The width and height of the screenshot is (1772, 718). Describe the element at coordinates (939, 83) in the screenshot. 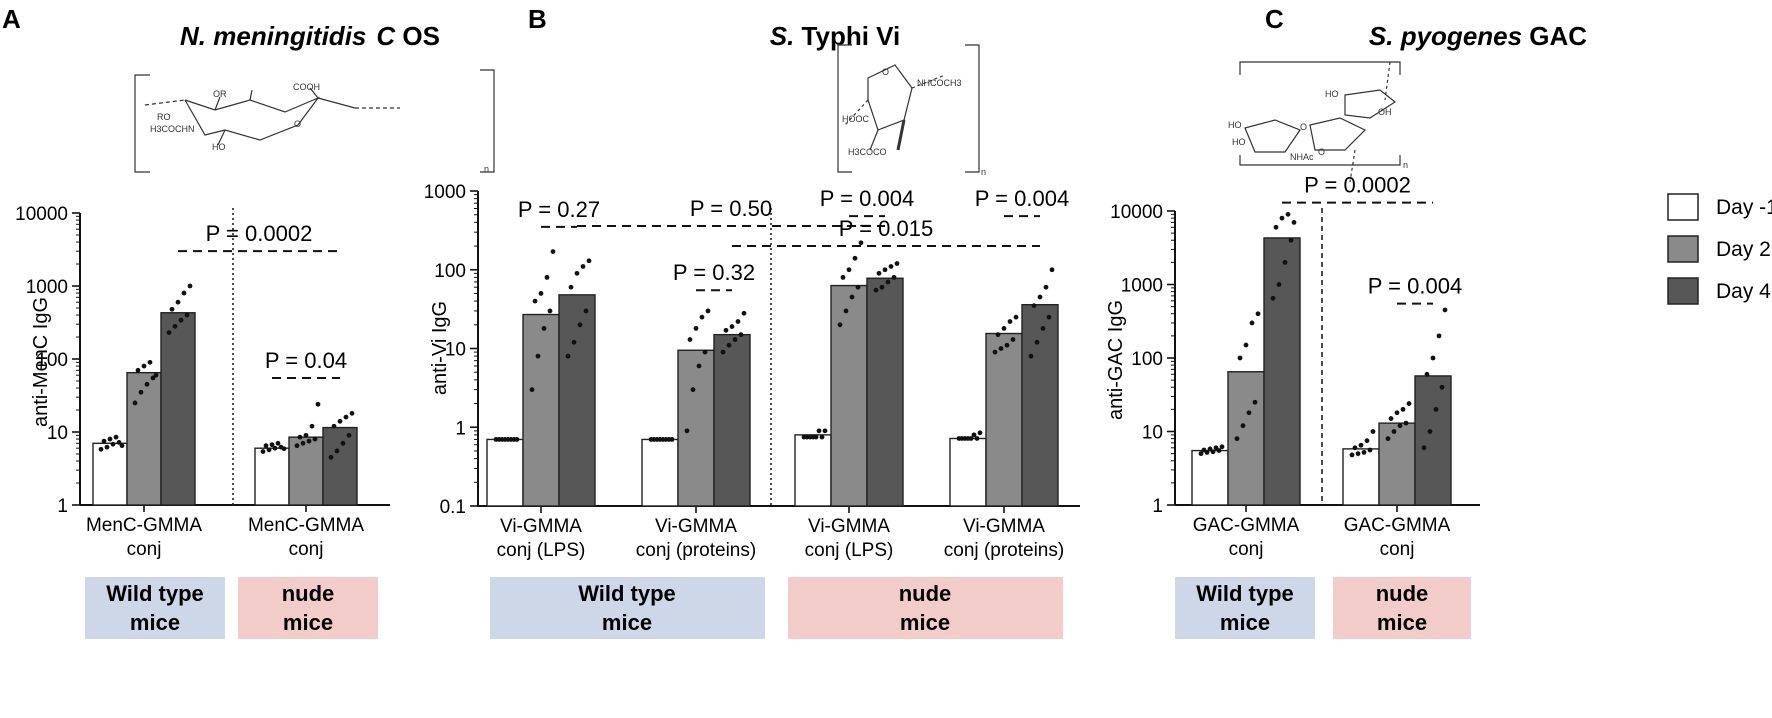

I see `chem-b-lbl-1: NHCOCH3` at that location.